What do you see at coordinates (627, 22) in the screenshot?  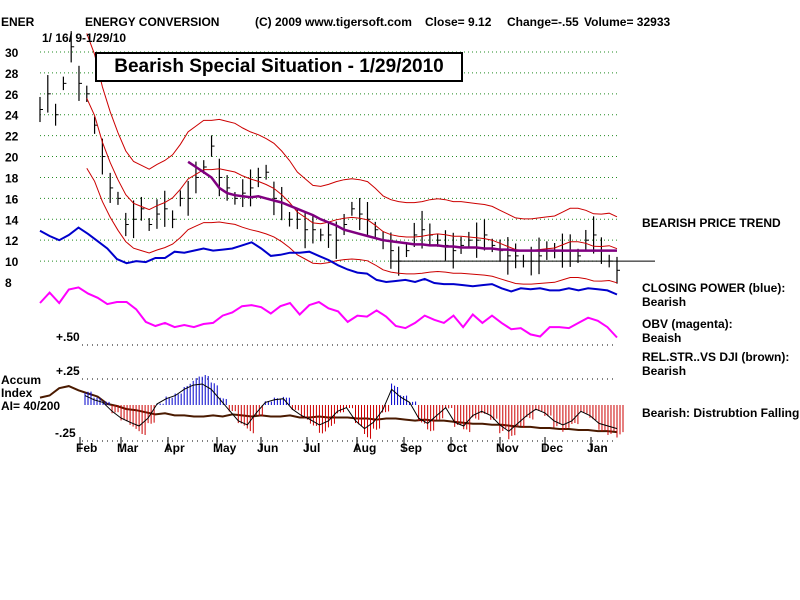 I see `volume-value: Volume= 32933` at bounding box center [627, 22].